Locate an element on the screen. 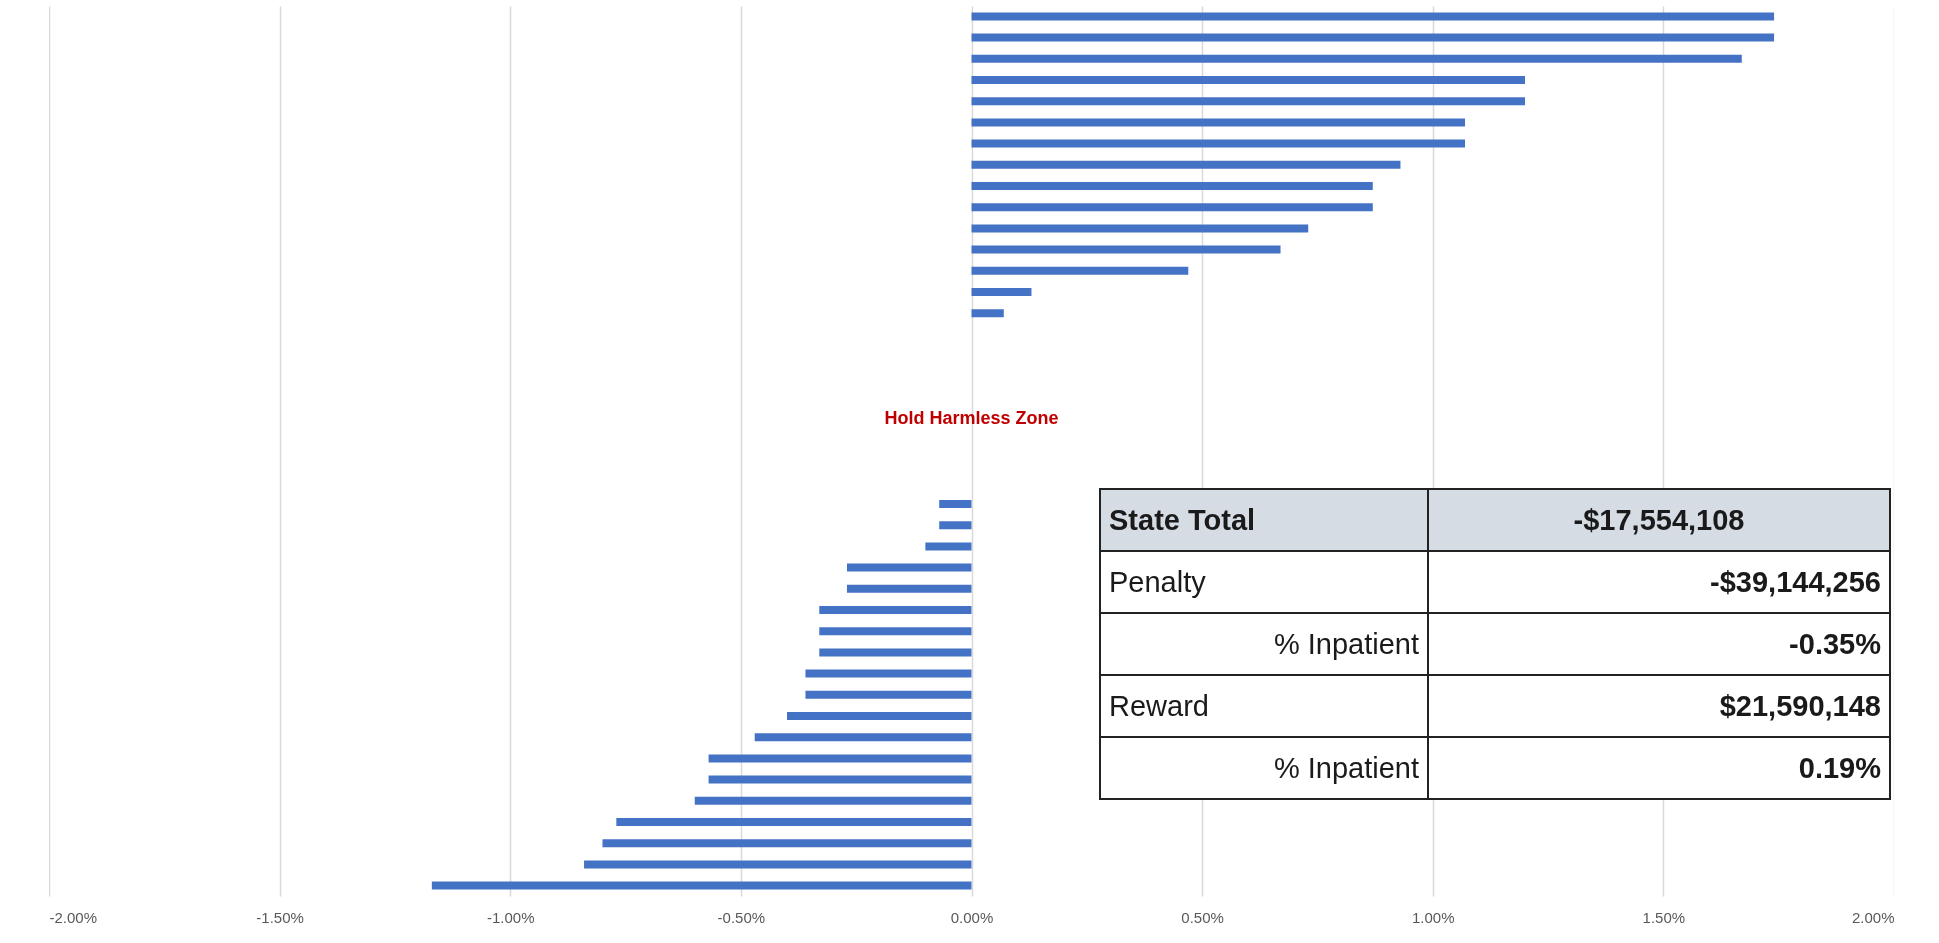 Image resolution: width=1939 pixels, height=943 pixels. annotation: Reward is located at coordinates (1264, 706).